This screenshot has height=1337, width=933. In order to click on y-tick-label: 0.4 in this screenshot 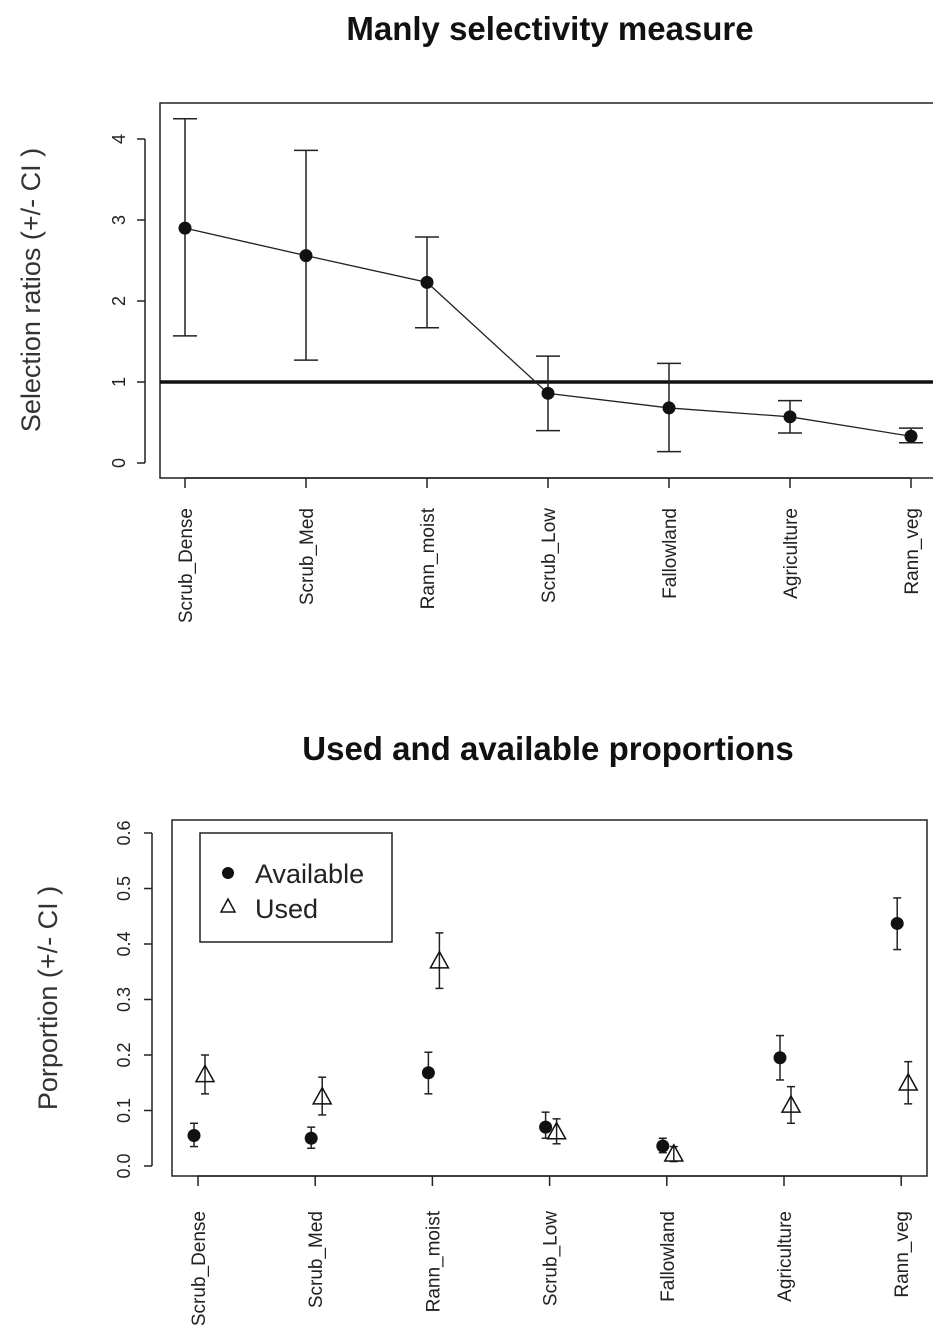, I will do `click(124, 943)`.